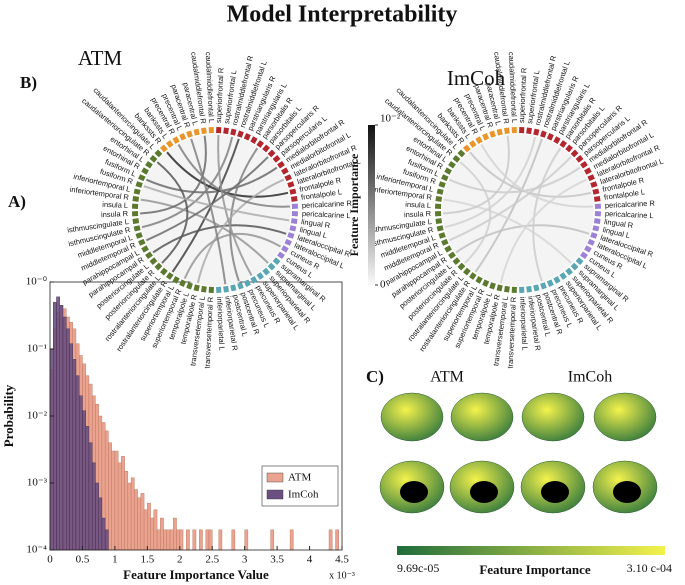  Describe the element at coordinates (17, 201) in the screenshot. I see `panel-label: A)` at that location.